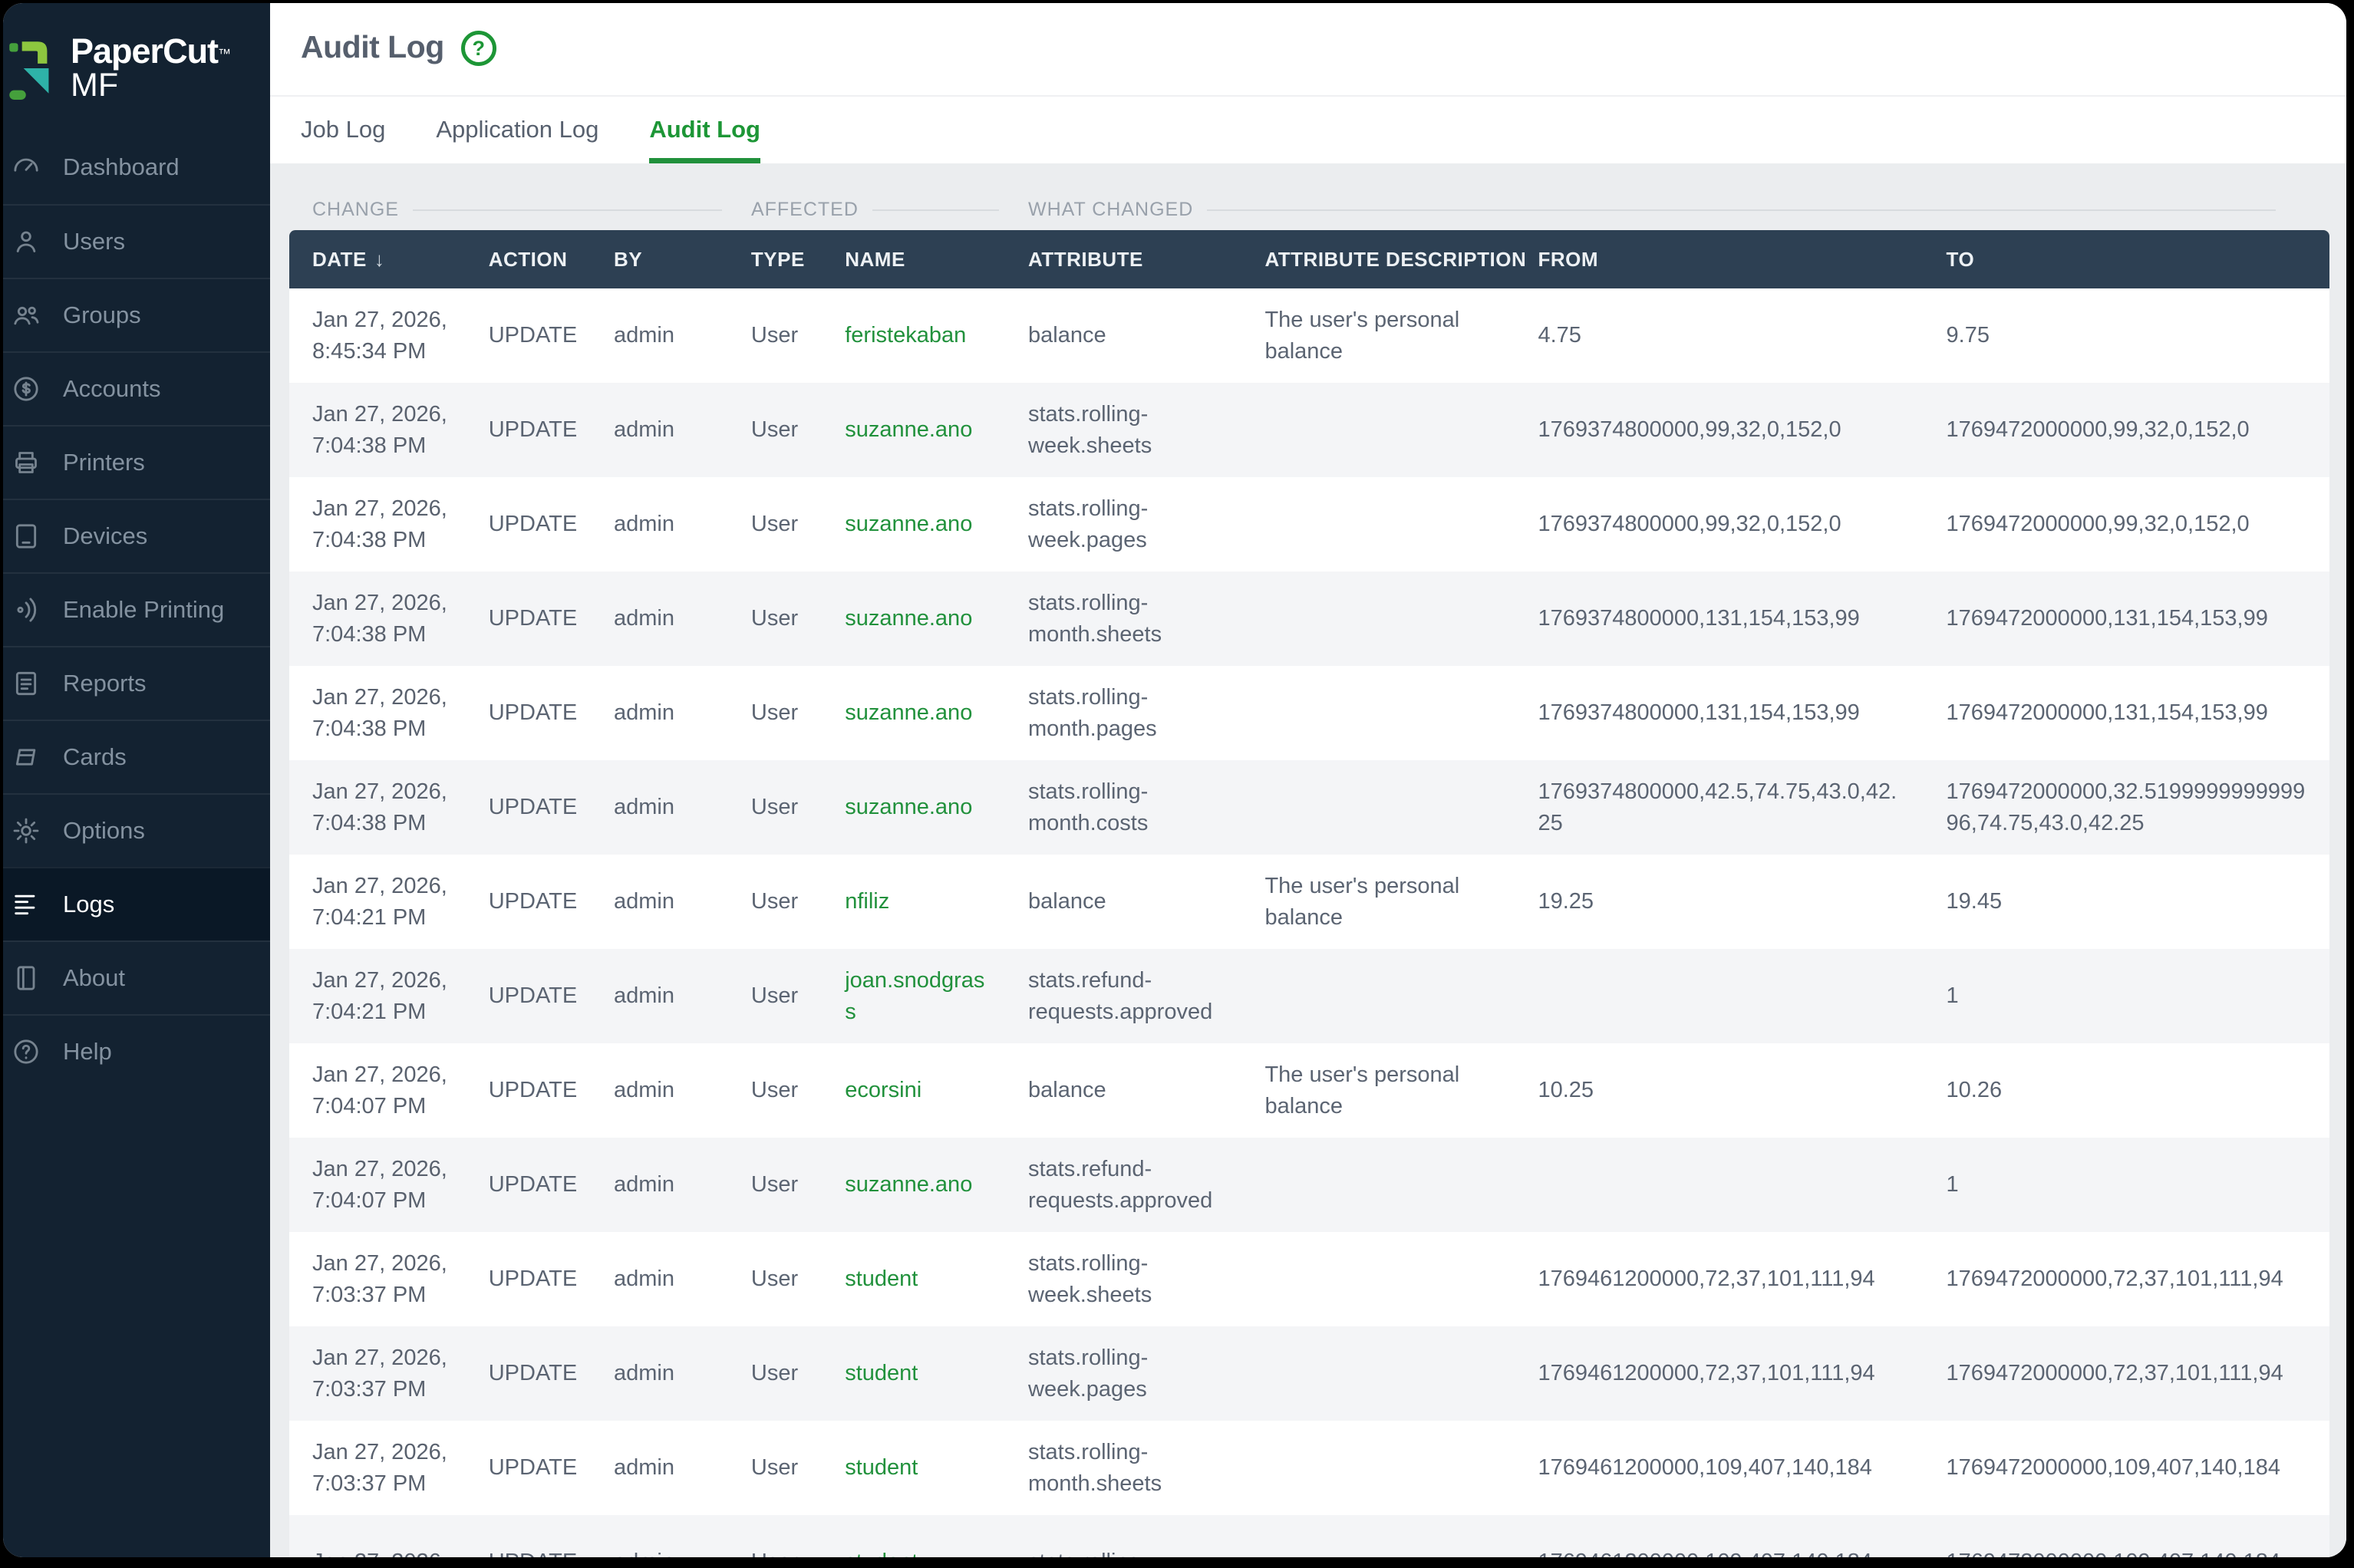 Image resolution: width=2354 pixels, height=1568 pixels. Describe the element at coordinates (26, 242) in the screenshot. I see `user-icon` at that location.